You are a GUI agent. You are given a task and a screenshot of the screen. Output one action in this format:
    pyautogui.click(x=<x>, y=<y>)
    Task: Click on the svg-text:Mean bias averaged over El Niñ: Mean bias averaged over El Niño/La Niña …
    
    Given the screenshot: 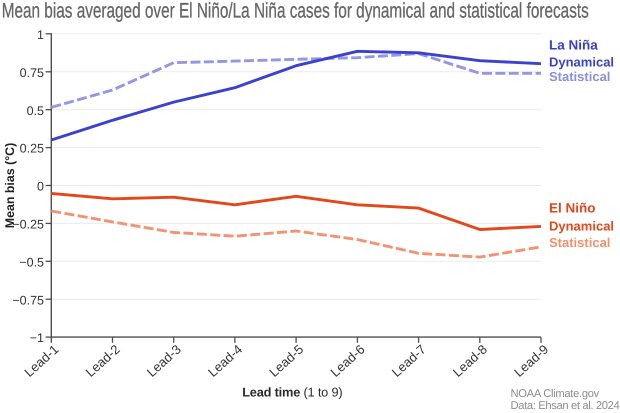 What is the action you would take?
    pyautogui.click(x=295, y=11)
    